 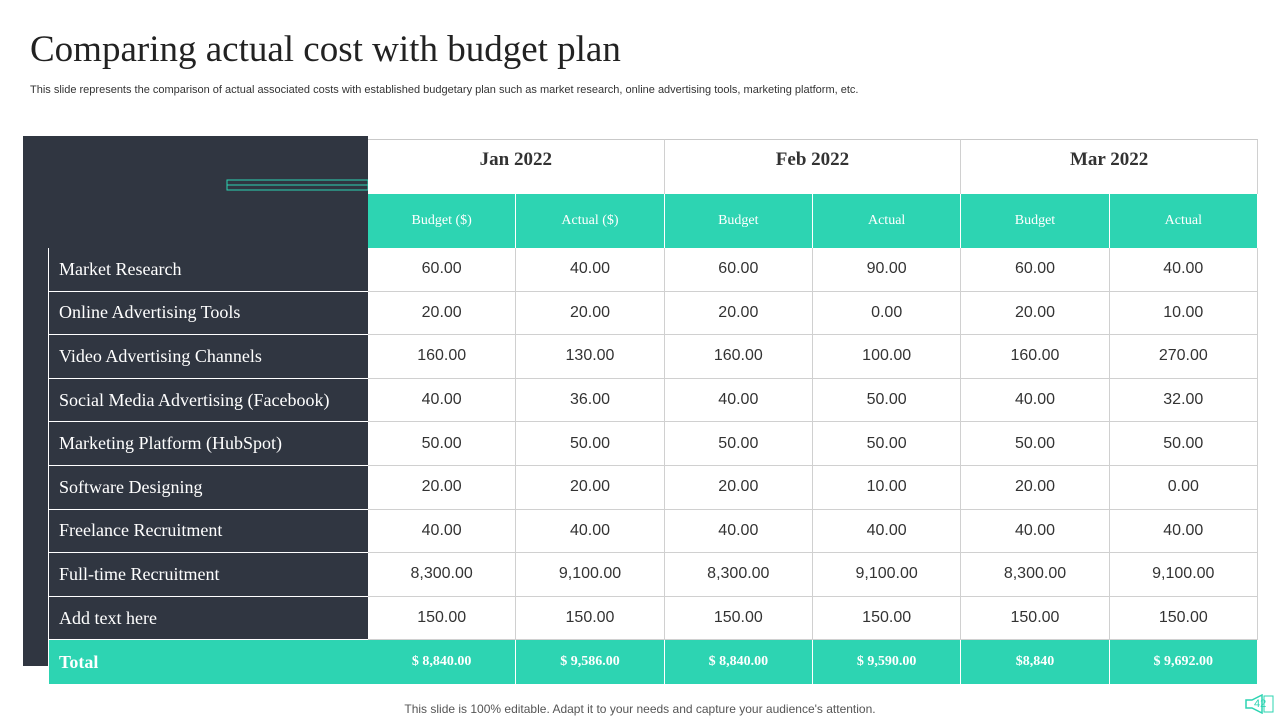 I want to click on table-cell: 90.00, so click(x=887, y=270).